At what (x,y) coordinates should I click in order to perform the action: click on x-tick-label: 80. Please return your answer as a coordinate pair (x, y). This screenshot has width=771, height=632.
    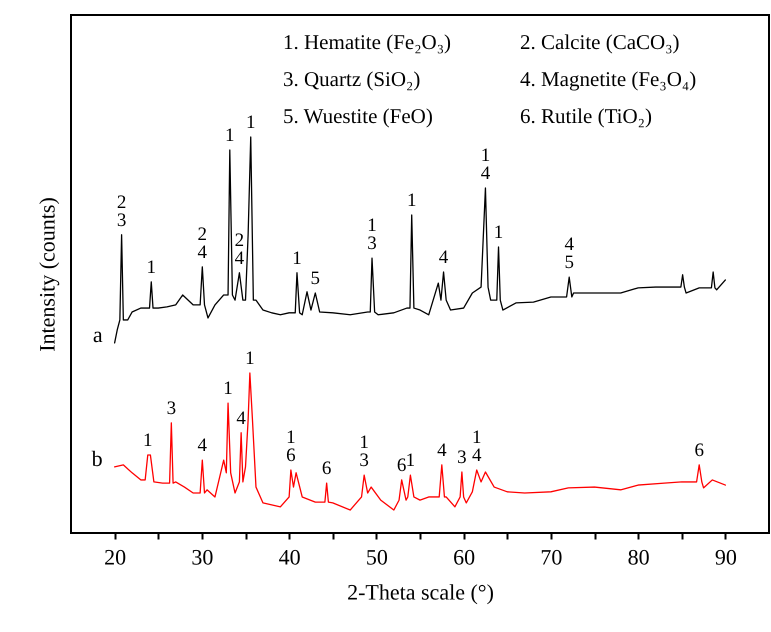
    Looking at the image, I should click on (639, 557).